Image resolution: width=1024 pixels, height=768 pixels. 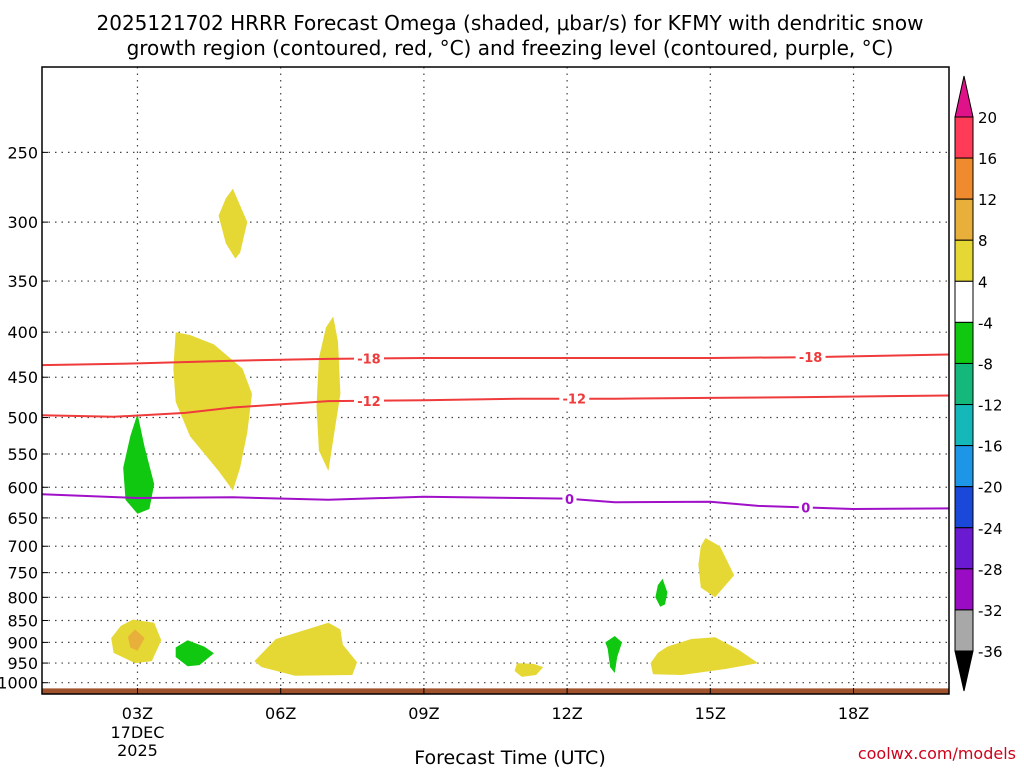 I want to click on contour-labels: -18 -18 -12 -12 0 0, so click(x=589, y=432).